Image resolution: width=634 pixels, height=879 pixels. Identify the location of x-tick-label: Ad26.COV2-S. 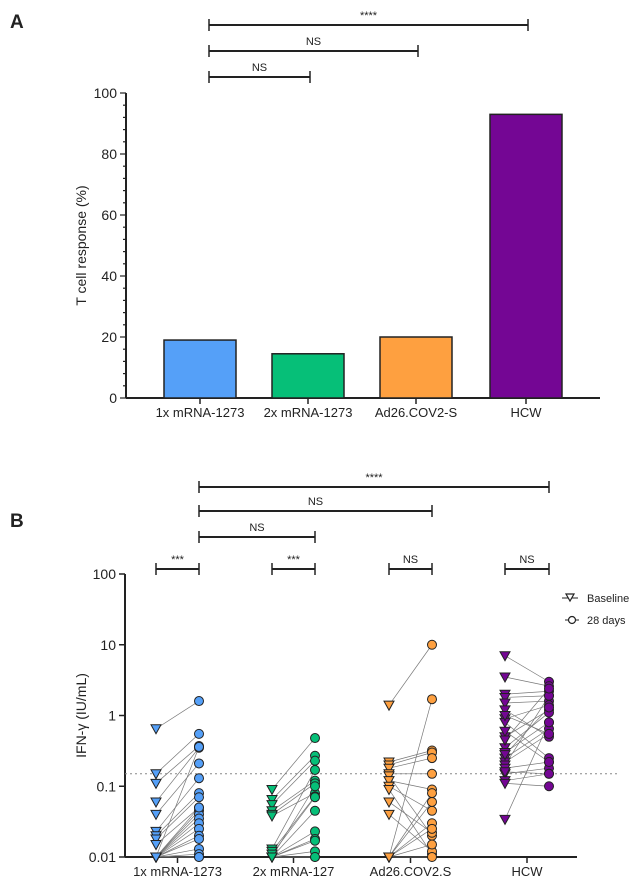
(416, 412).